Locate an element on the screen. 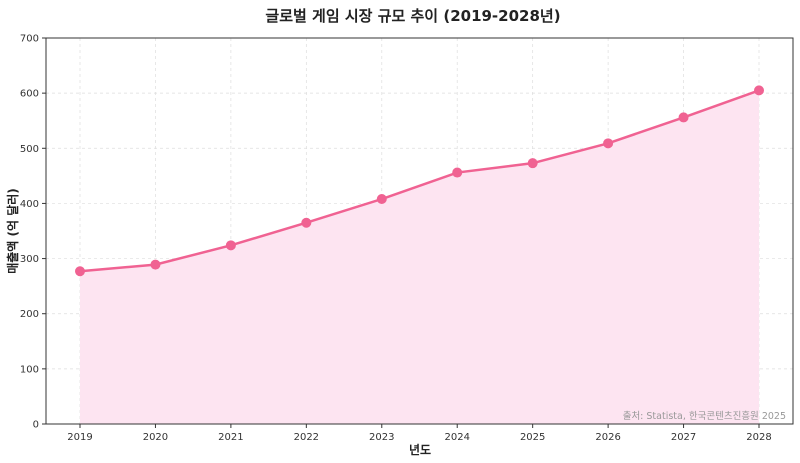  source-note: 출처: Statista, 한국콘텐츠진흥원 2025 is located at coordinates (704, 416).